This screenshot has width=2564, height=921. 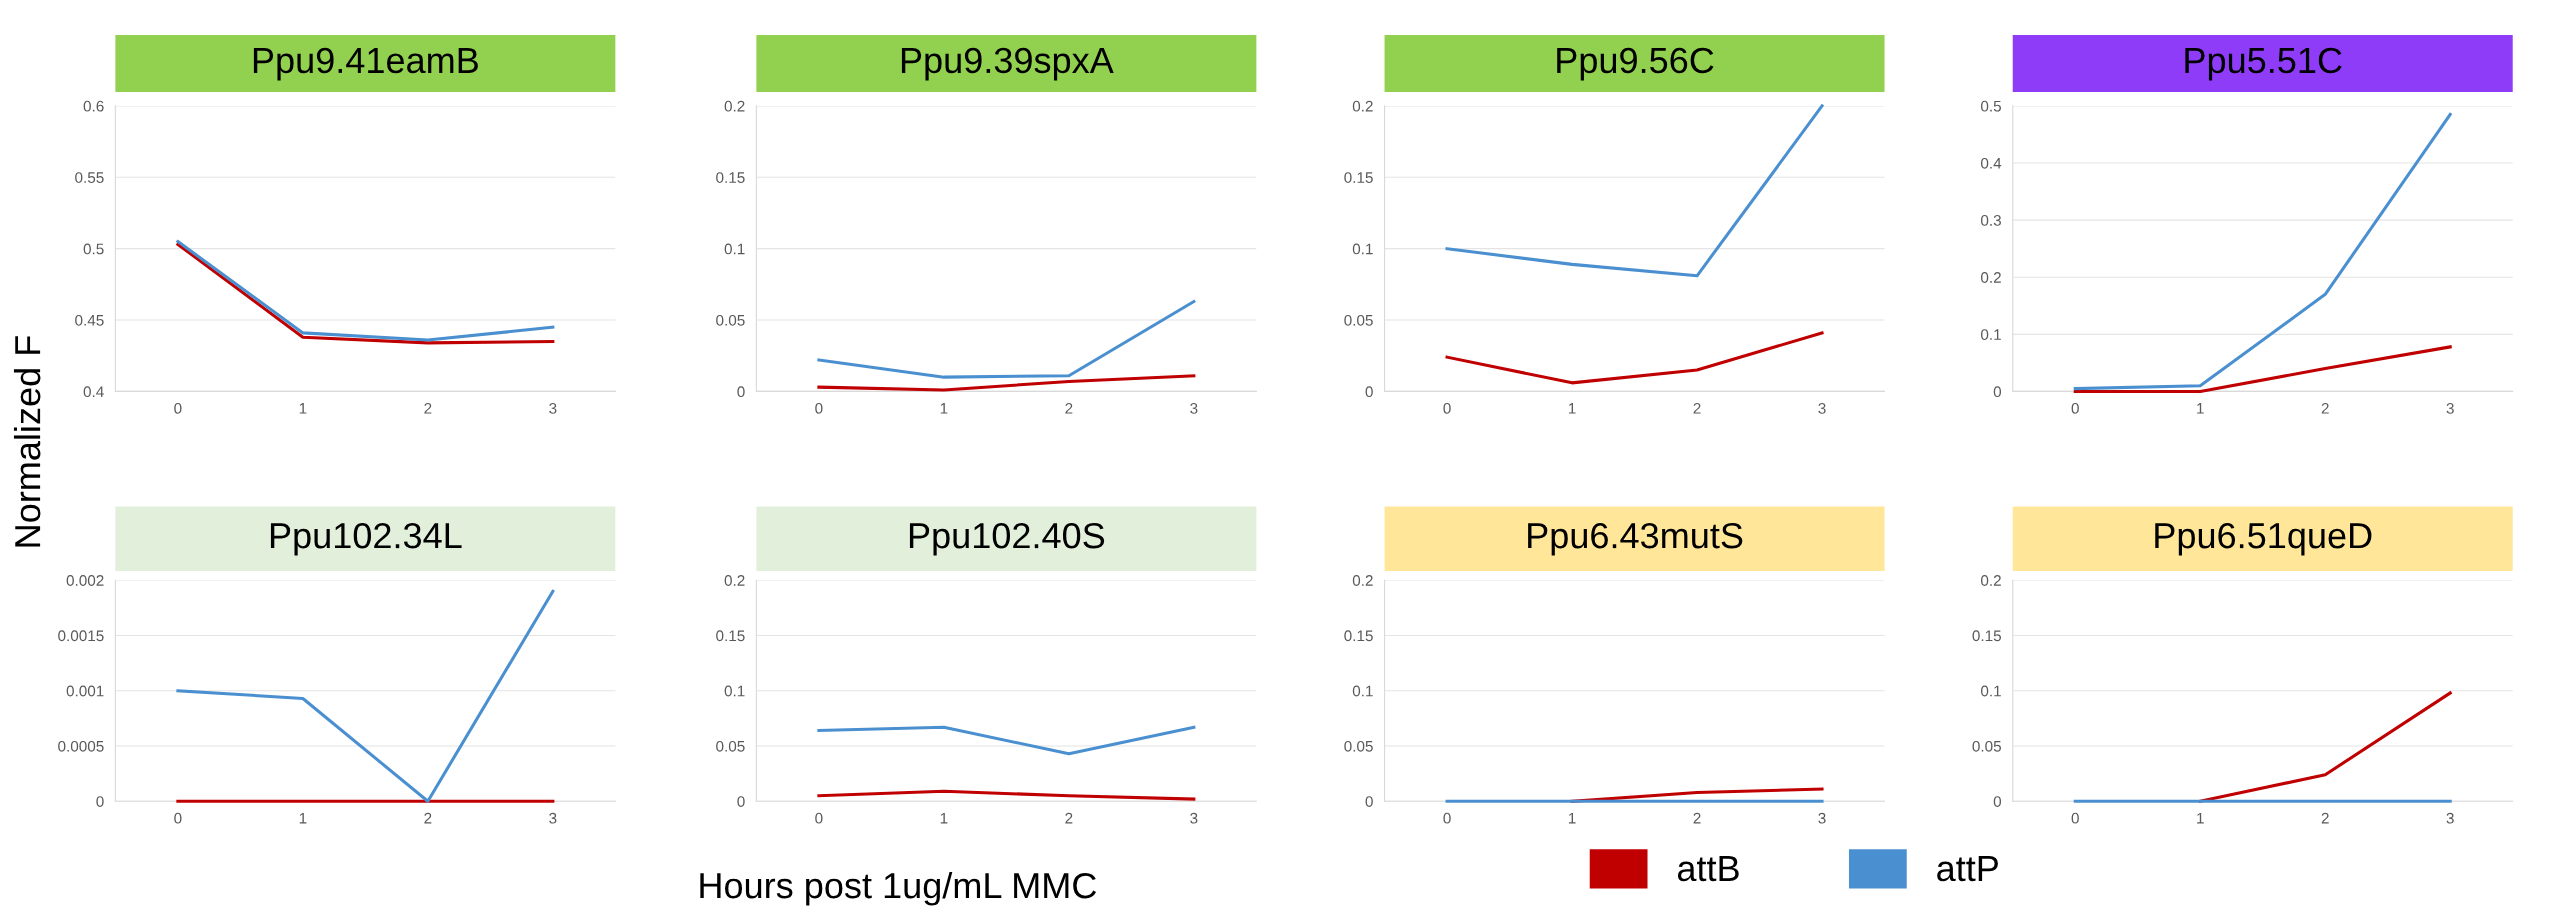 I want to click on y-tick-label: 0.3, so click(x=1990, y=220).